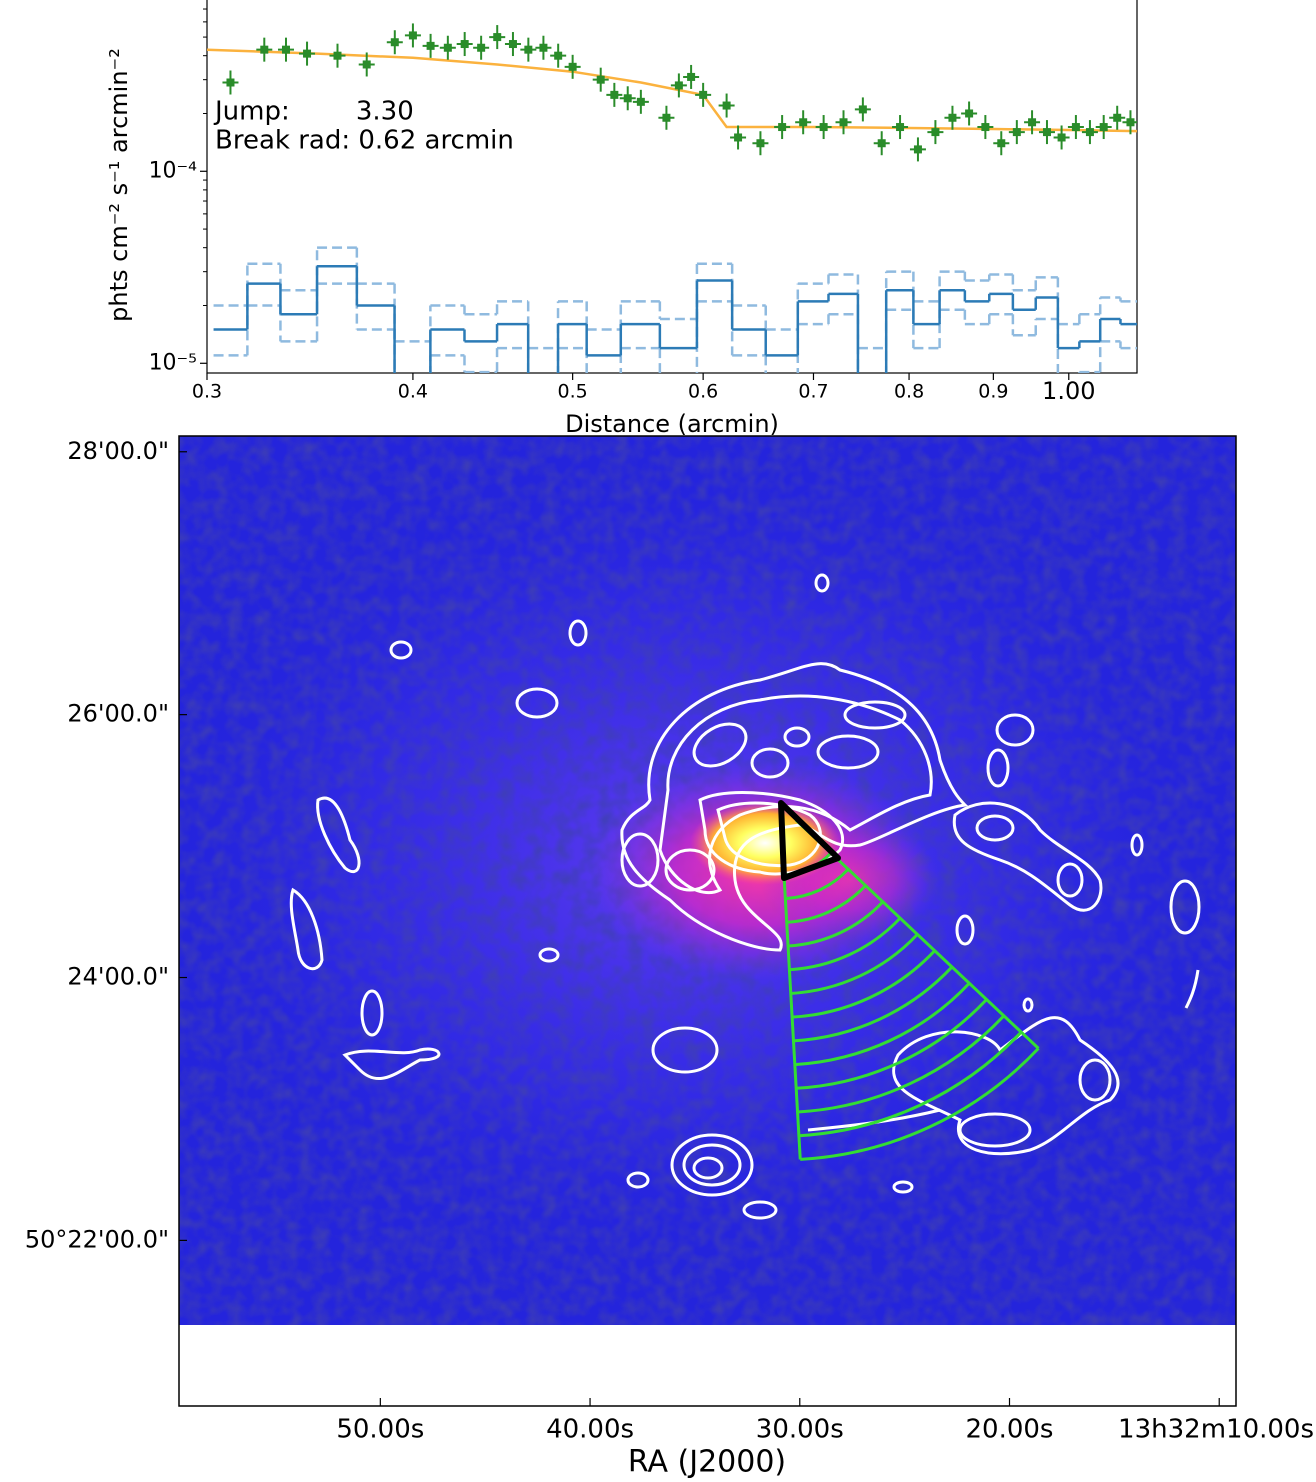 This screenshot has width=1316, height=1482. What do you see at coordinates (1068, 391) in the screenshot?
I see `x-tick-label: 1.00` at bounding box center [1068, 391].